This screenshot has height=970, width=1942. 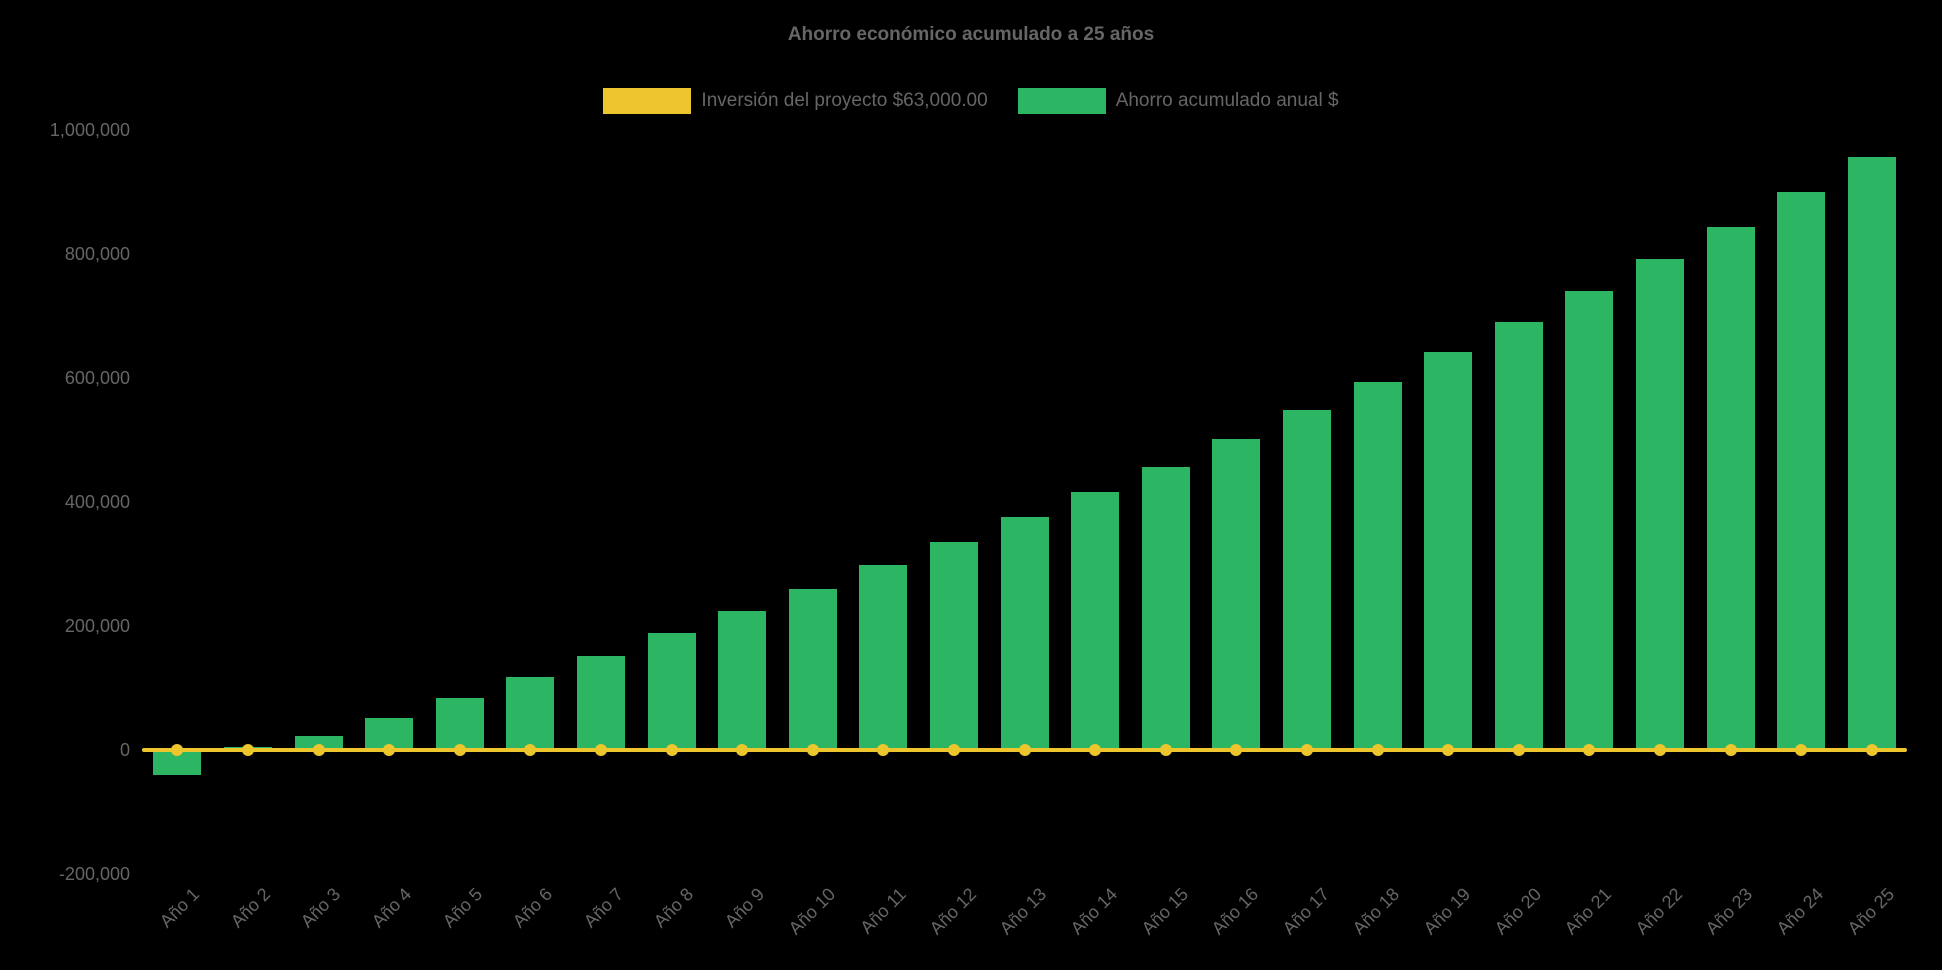 What do you see at coordinates (97, 502) in the screenshot?
I see `y-tick-label: 400,000` at bounding box center [97, 502].